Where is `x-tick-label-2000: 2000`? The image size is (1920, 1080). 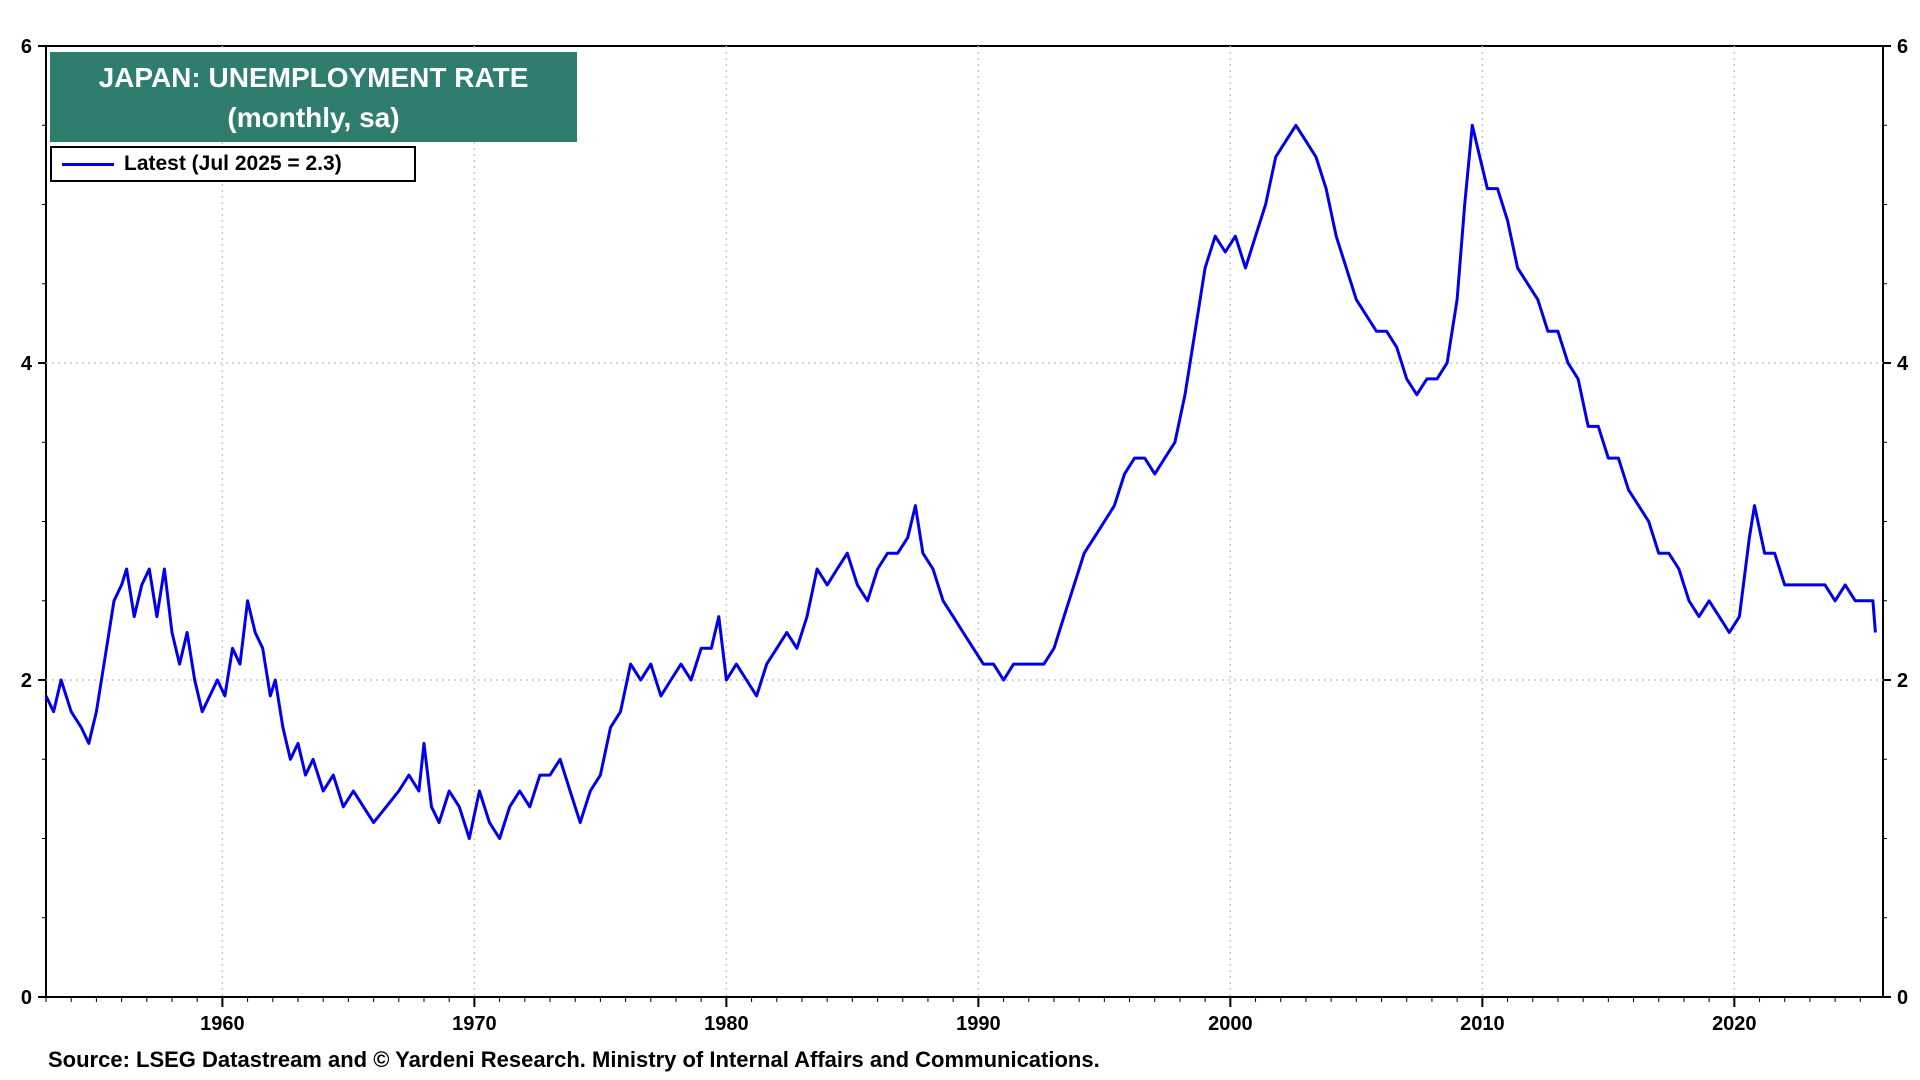
x-tick-label-2000: 2000 is located at coordinates (1230, 1024).